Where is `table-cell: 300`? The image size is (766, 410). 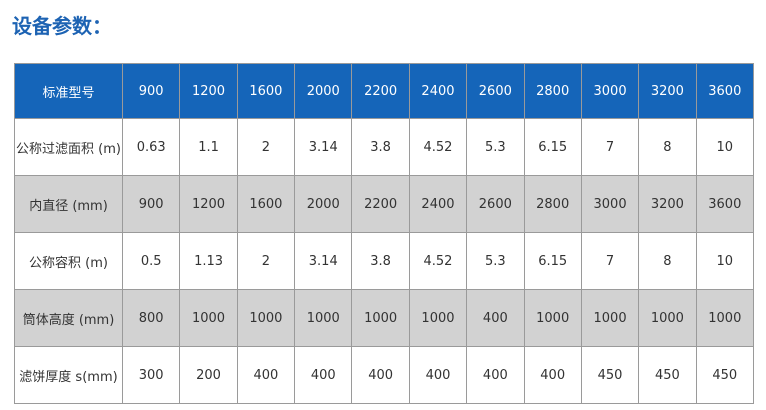 table-cell: 300 is located at coordinates (151, 375).